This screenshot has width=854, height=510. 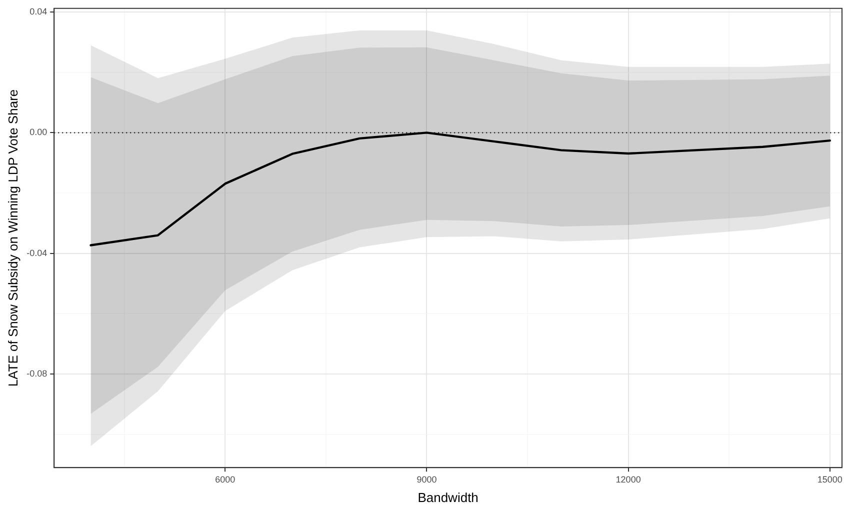 What do you see at coordinates (39, 11) in the screenshot?
I see `y-tick-label: 0.04` at bounding box center [39, 11].